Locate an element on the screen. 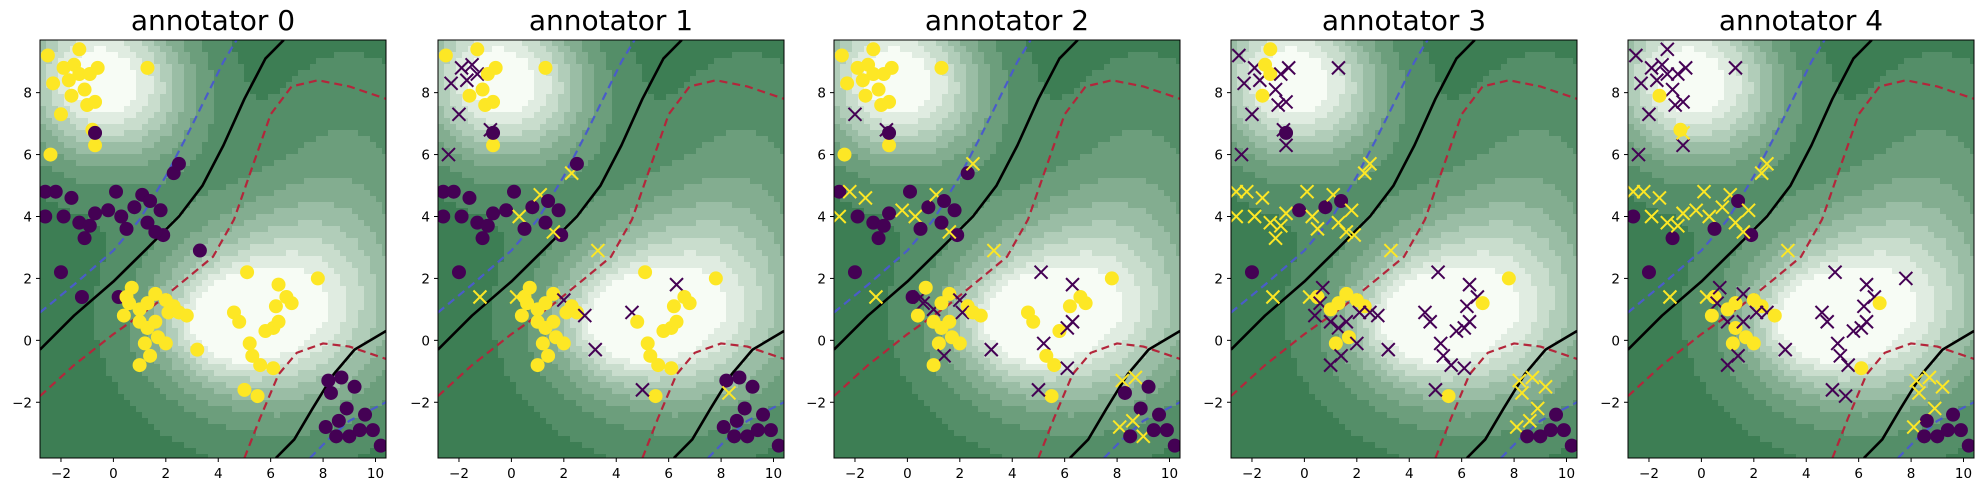 The image size is (1983, 490). lower-bound-curve is located at coordinates (213, 238).